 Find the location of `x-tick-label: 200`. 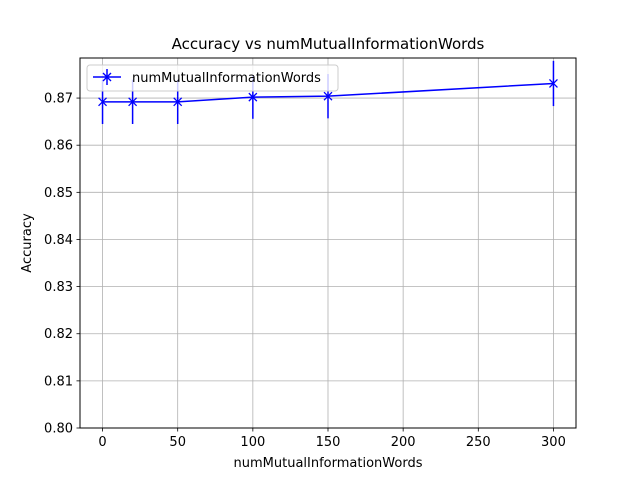

x-tick-label: 200 is located at coordinates (403, 442).